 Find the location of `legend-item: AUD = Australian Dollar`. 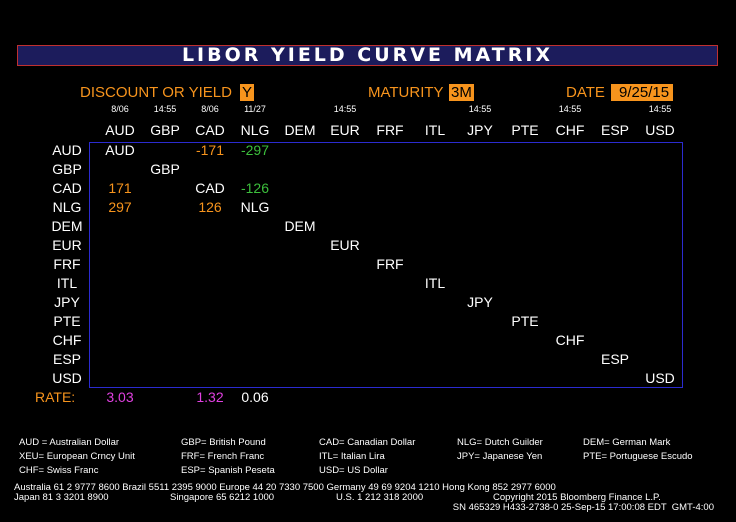

legend-item: AUD = Australian Dollar is located at coordinates (69, 442).